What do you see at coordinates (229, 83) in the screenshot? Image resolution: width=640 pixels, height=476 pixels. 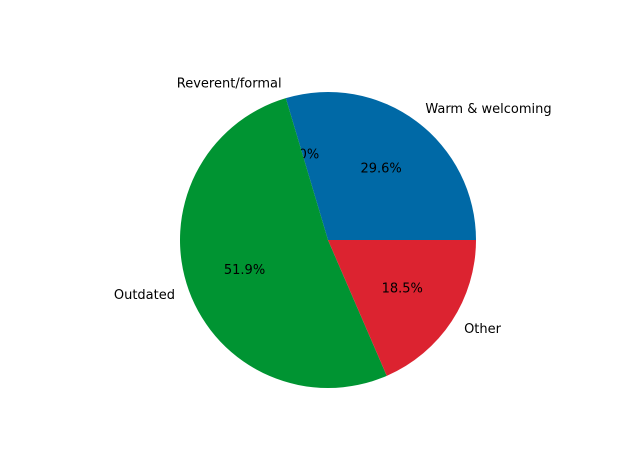 I see `slice-label: Reverent/formal` at bounding box center [229, 83].